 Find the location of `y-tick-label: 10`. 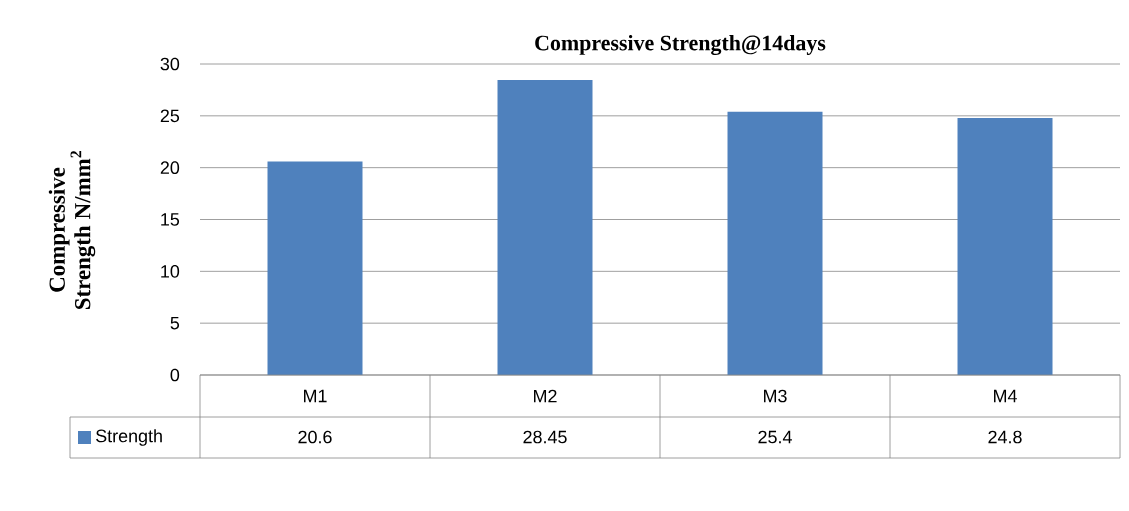

y-tick-label: 10 is located at coordinates (170, 271).